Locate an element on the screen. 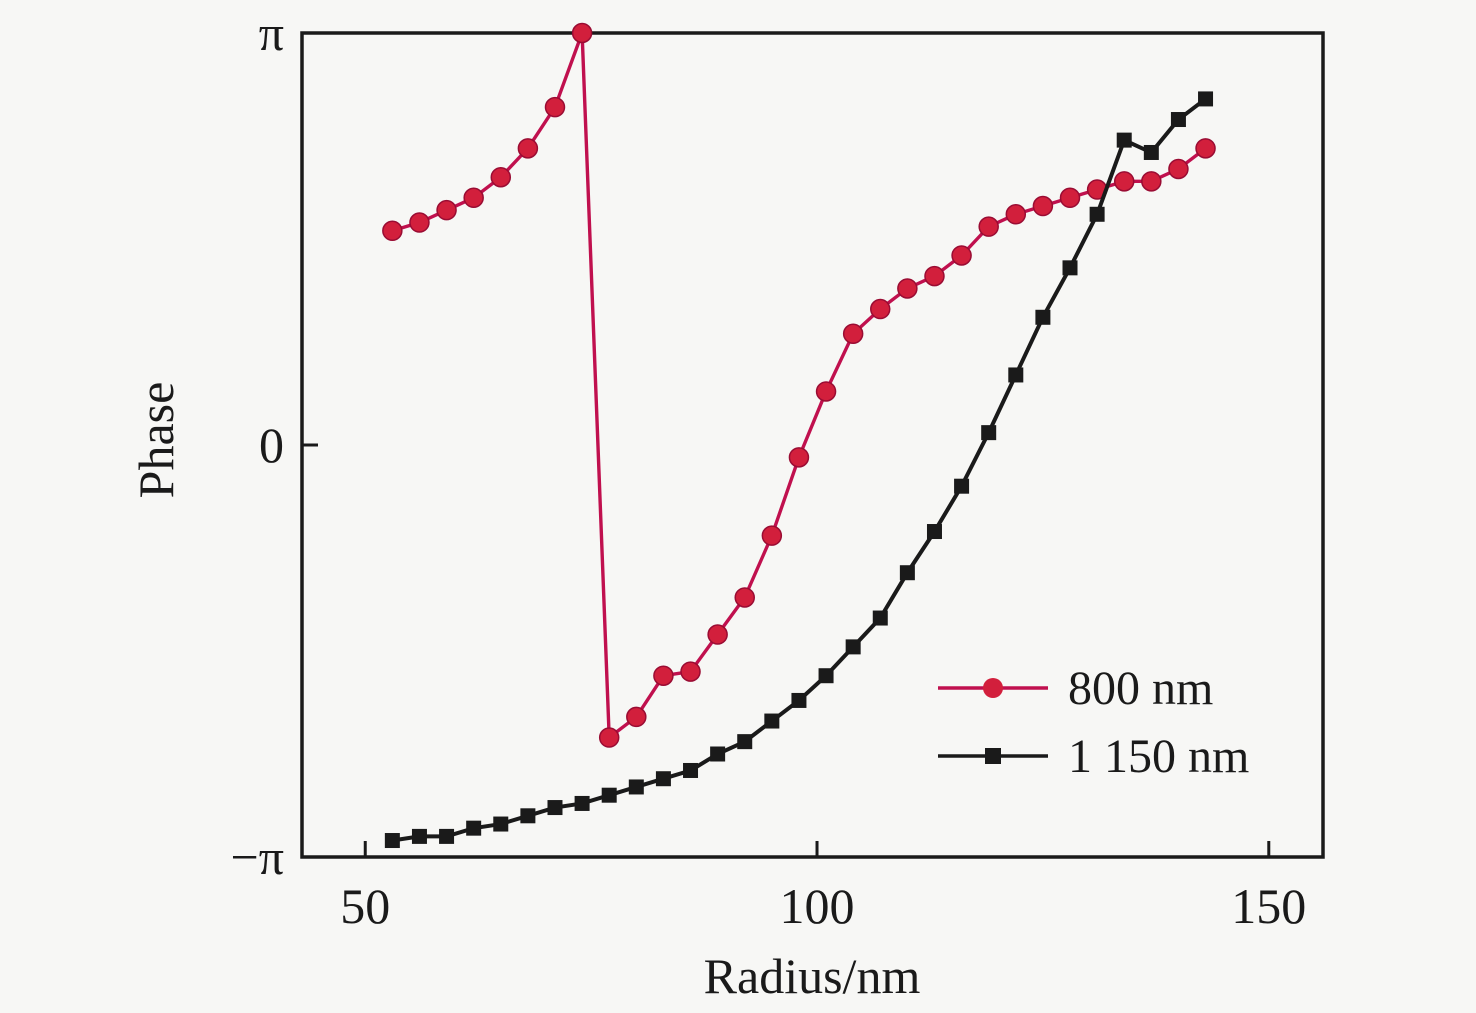 The image size is (1476, 1013). legend-marker-square-icon is located at coordinates (993, 756).